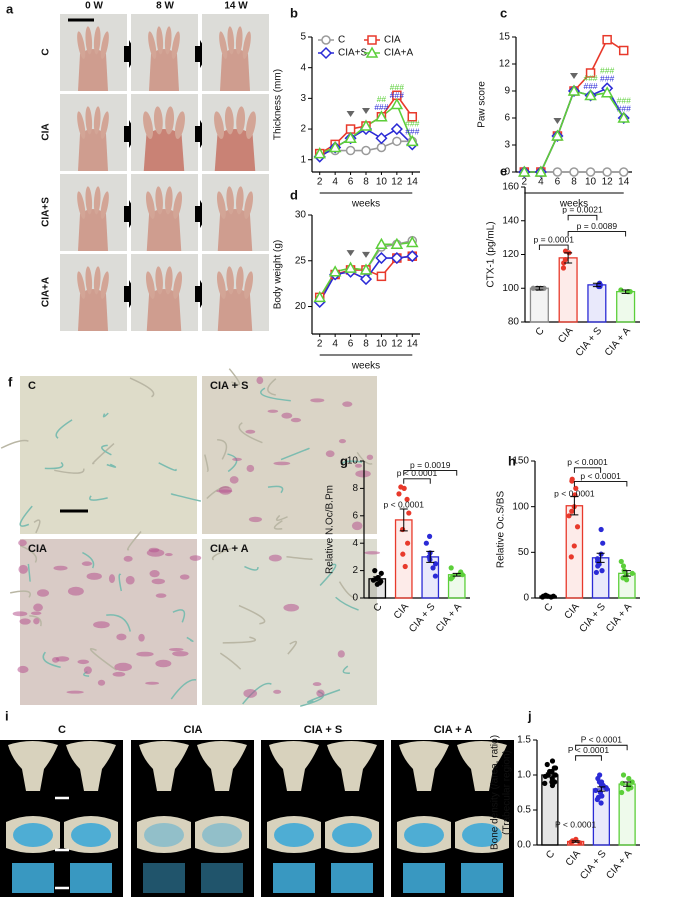  I want to click on trabecular-core, so click(91, 878).